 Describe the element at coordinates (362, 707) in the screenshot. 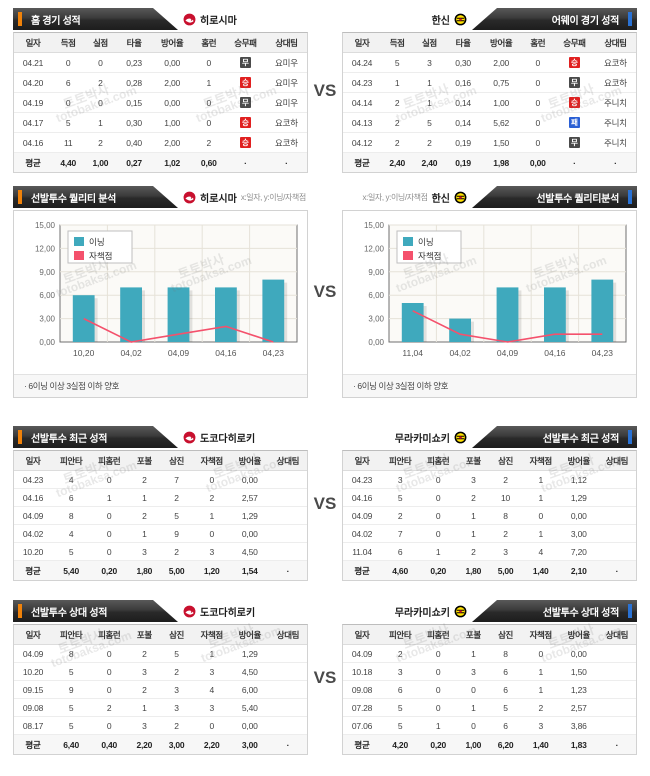

I see `cell-date: 07.28` at that location.